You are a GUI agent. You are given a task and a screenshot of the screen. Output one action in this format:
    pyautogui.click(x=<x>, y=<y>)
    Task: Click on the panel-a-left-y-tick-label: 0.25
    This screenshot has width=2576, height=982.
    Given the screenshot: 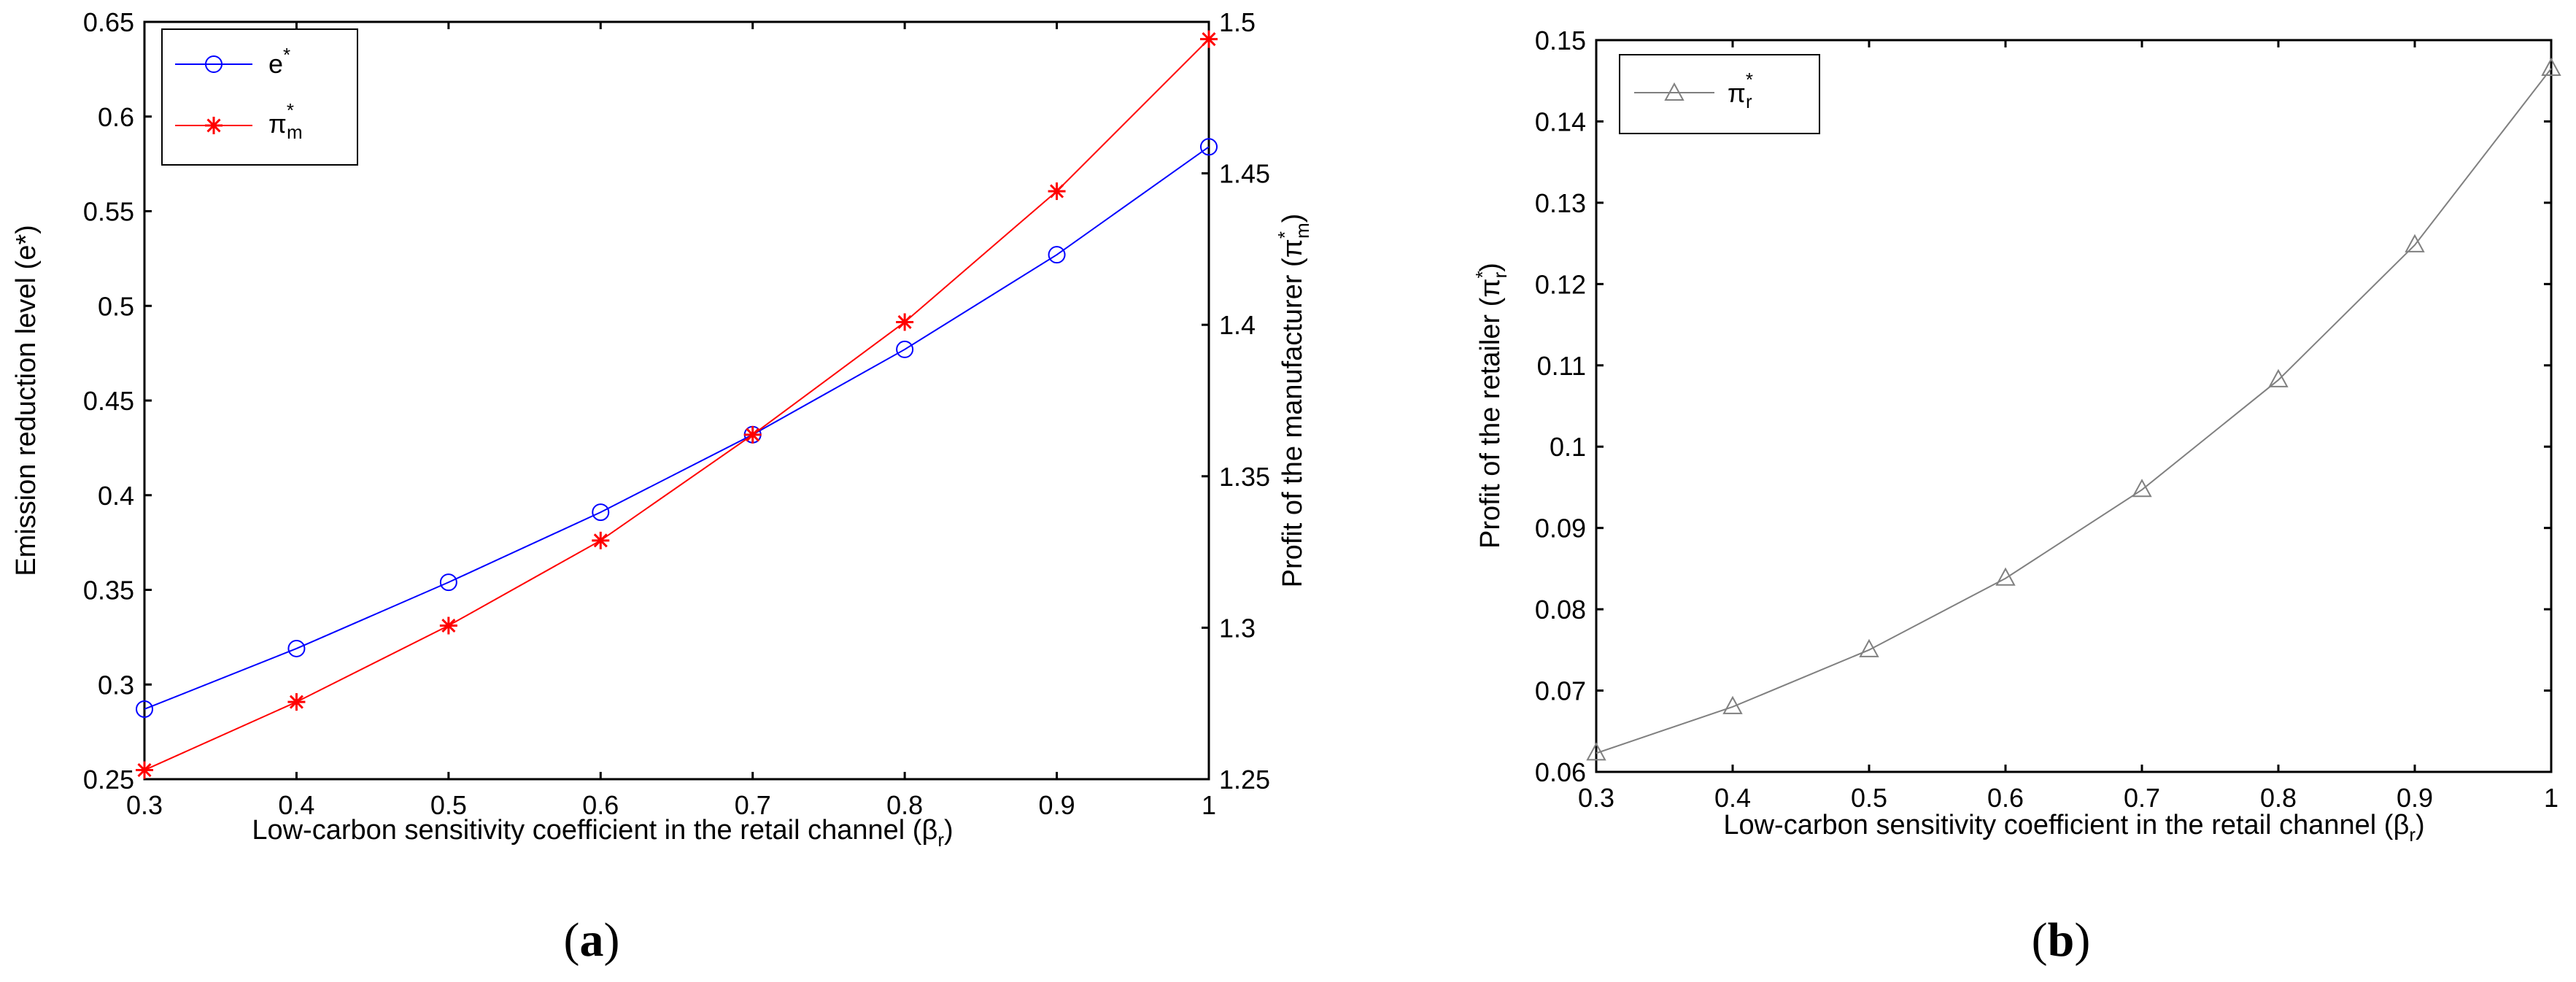 What is the action you would take?
    pyautogui.click(x=108, y=780)
    